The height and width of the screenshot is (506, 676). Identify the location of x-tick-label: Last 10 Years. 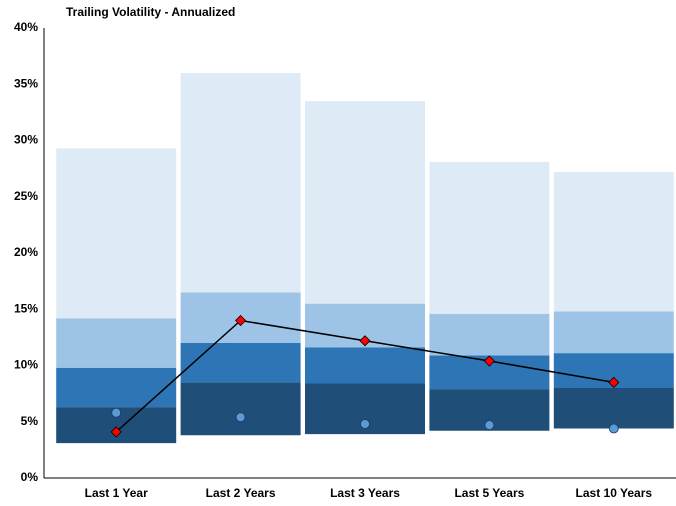
(614, 493).